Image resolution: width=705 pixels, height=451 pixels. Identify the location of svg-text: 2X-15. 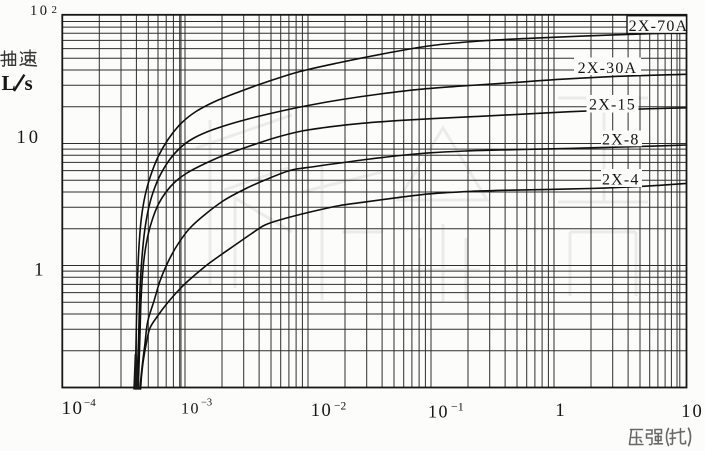
(612, 105).